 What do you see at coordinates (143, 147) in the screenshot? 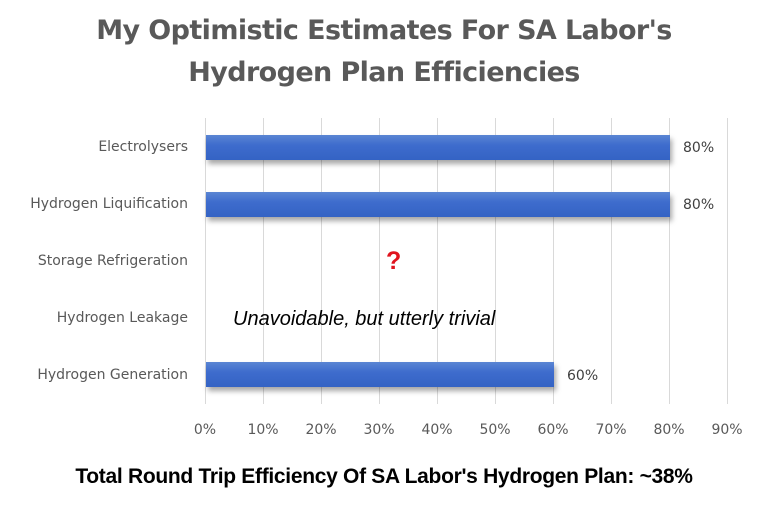
I see `category-label: Electrolysers` at bounding box center [143, 147].